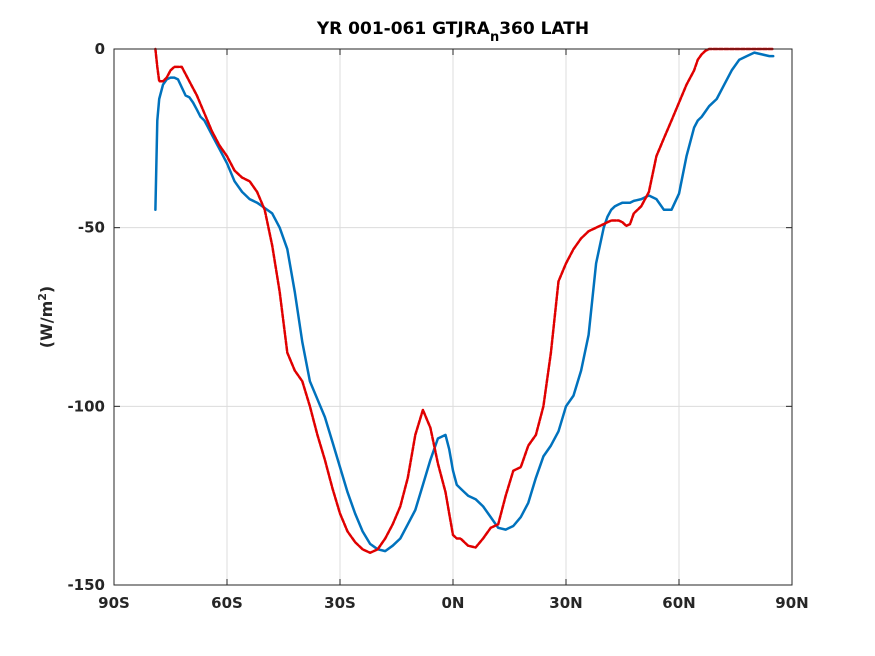 The width and height of the screenshot is (875, 656). I want to click on y-axis-label-suffix: ), so click(46, 289).